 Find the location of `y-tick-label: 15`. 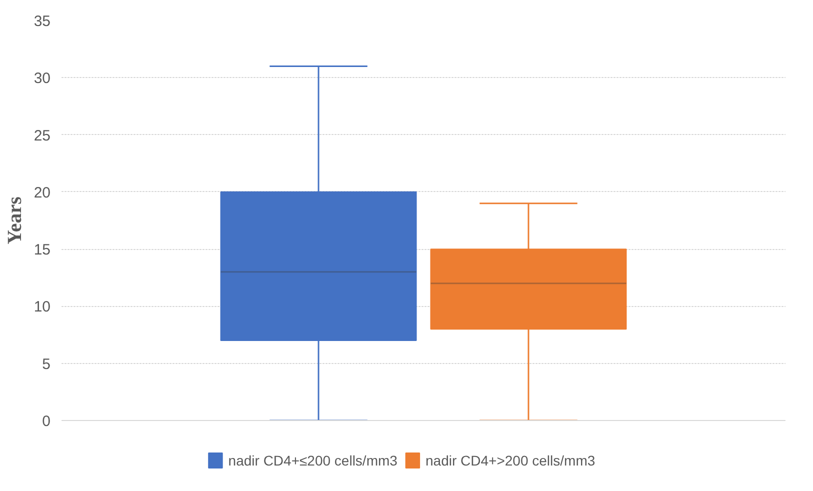

y-tick-label: 15 is located at coordinates (42, 250).